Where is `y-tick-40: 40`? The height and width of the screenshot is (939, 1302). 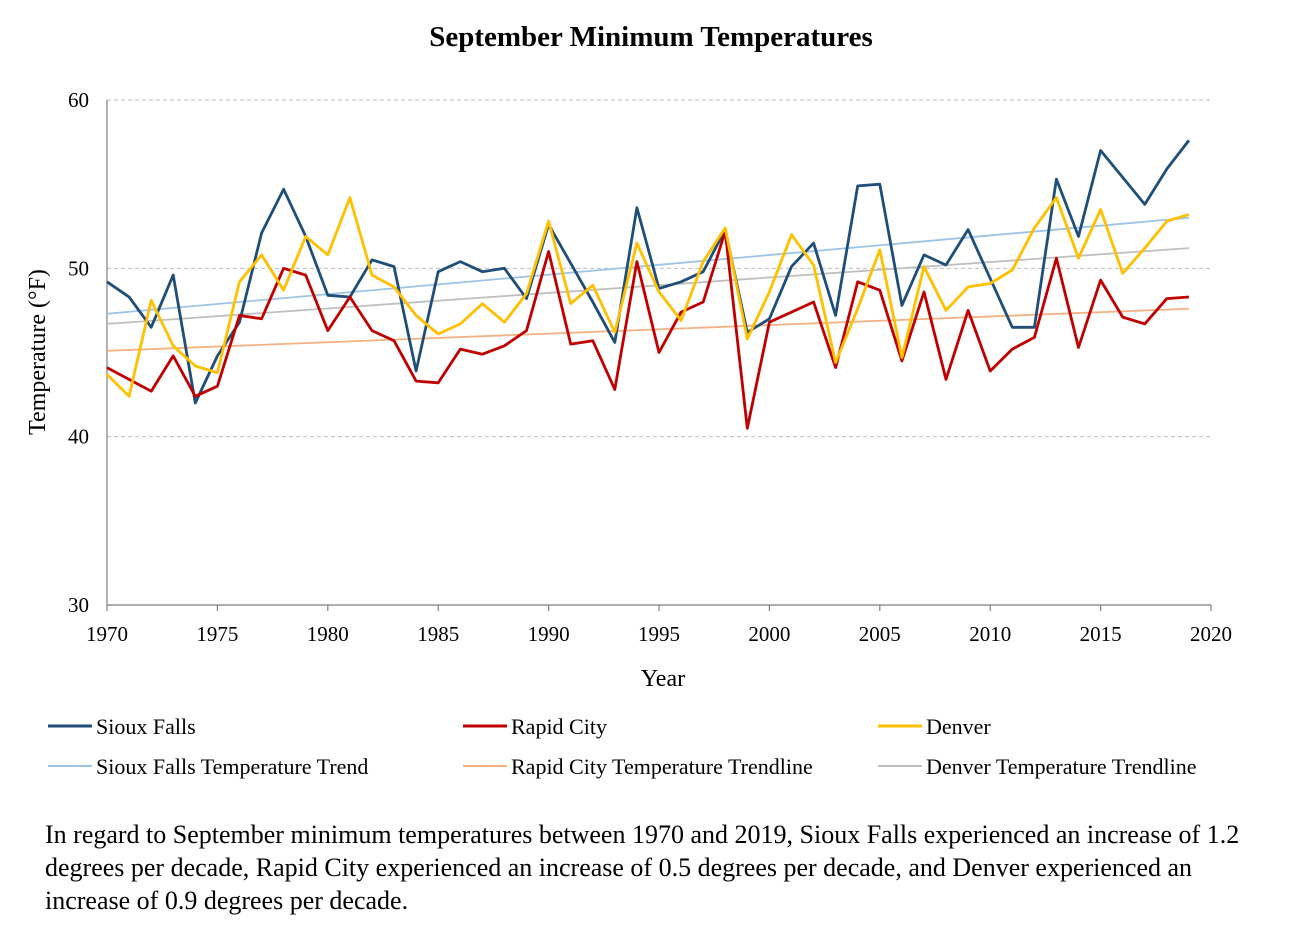
y-tick-40: 40 is located at coordinates (78, 437).